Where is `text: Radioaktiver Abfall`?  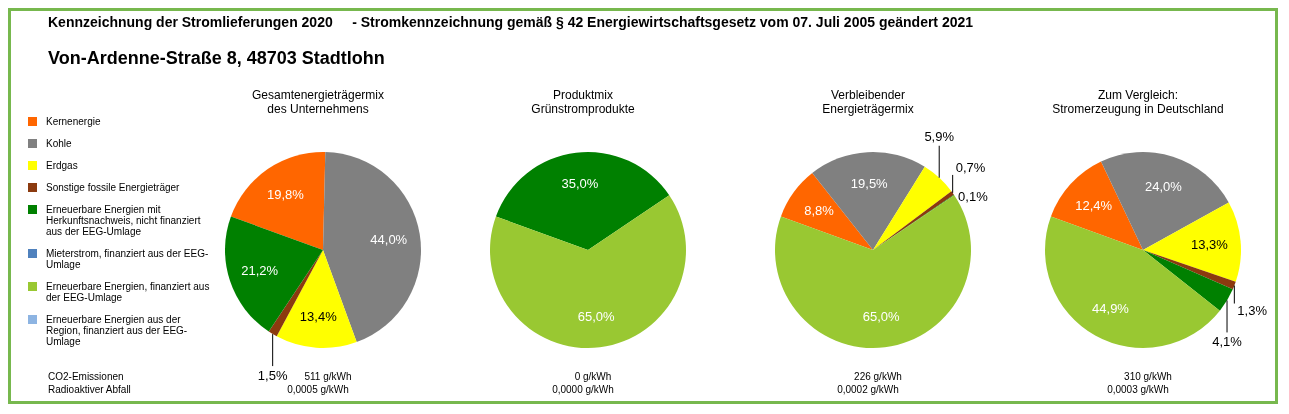
text: Radioaktiver Abfall is located at coordinates (89, 389).